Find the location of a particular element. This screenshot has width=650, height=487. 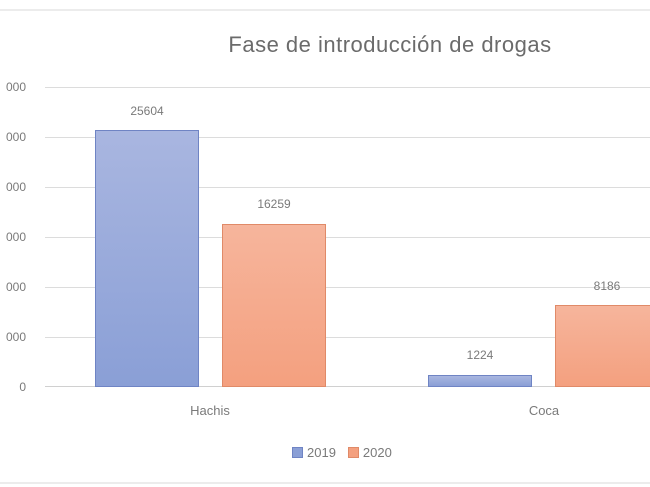

legend-label: 2019 is located at coordinates (321, 452).